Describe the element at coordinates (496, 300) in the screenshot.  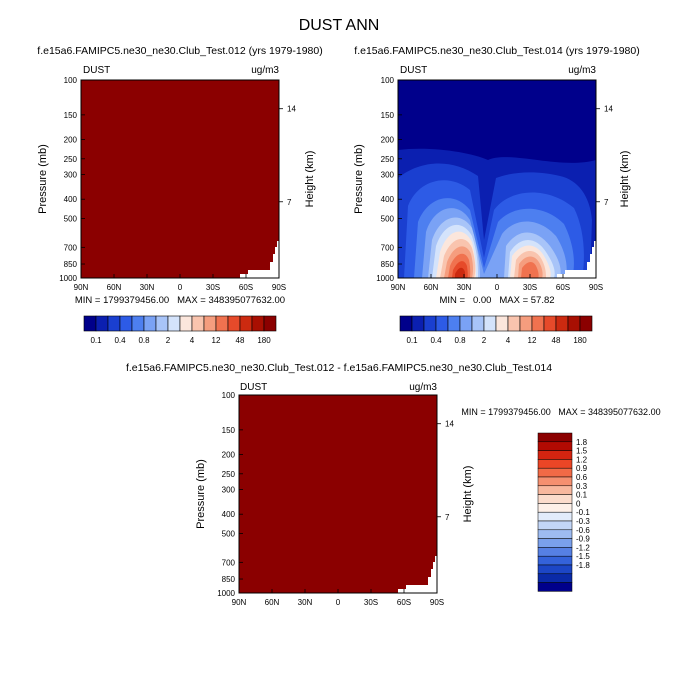
I see `stats-text: MIN = 0.00 MAX = 57.82` at that location.